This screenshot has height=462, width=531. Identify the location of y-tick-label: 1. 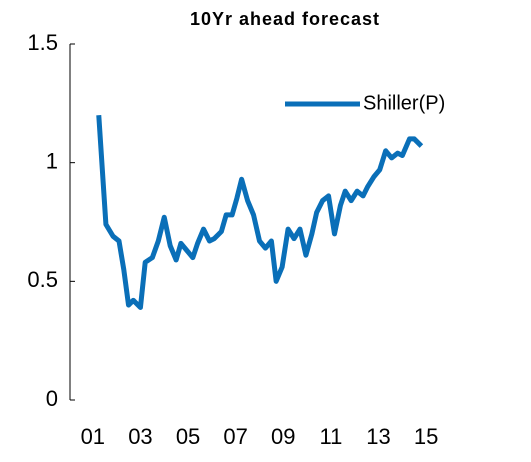
(52, 160).